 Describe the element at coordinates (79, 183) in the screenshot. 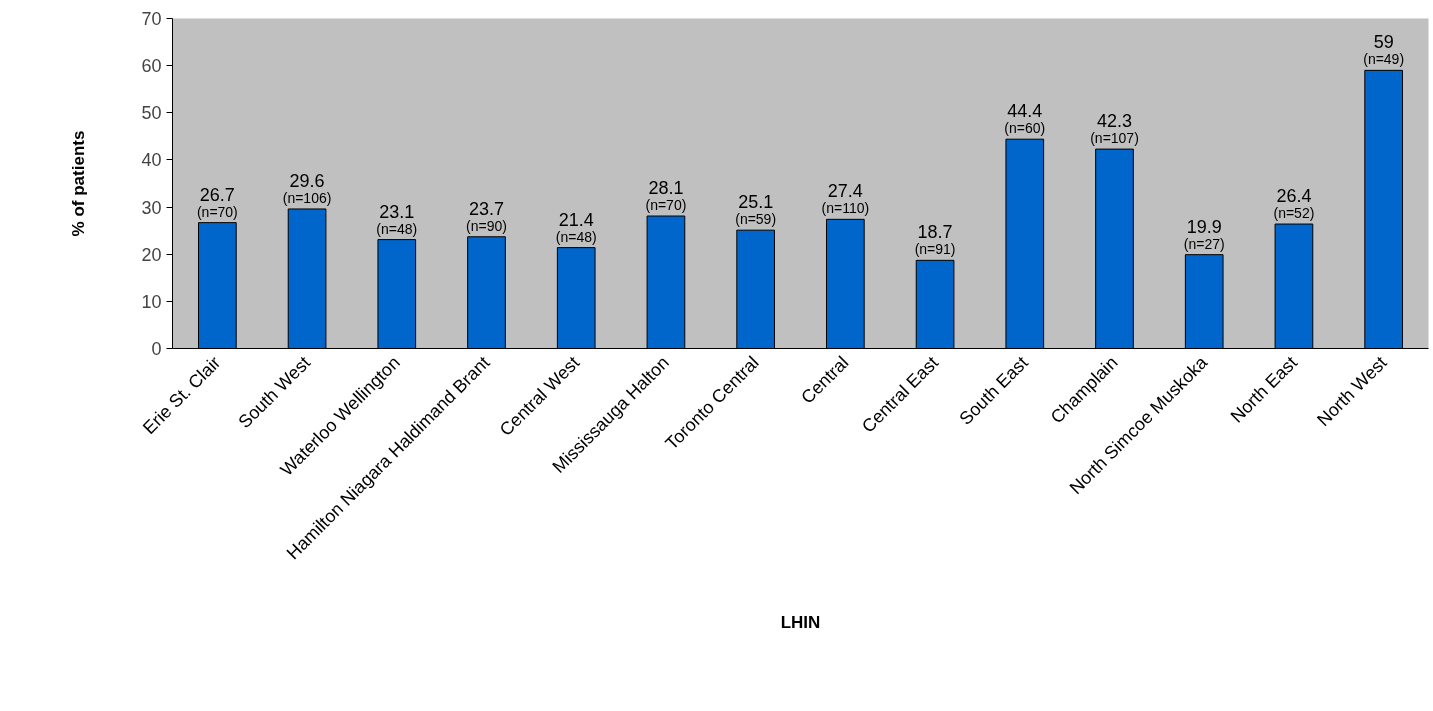

I see `y-axis-title: % of patients` at that location.